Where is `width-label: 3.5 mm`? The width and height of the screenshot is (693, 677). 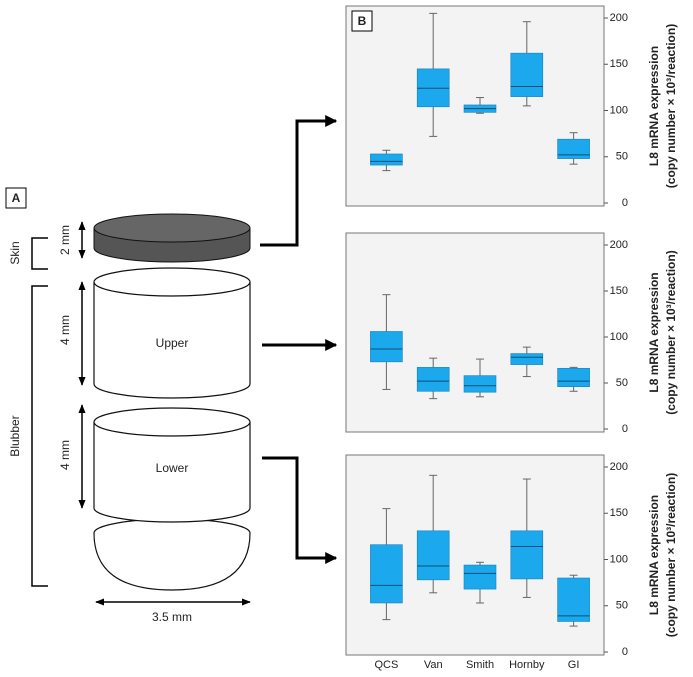
width-label: 3.5 mm is located at coordinates (172, 617).